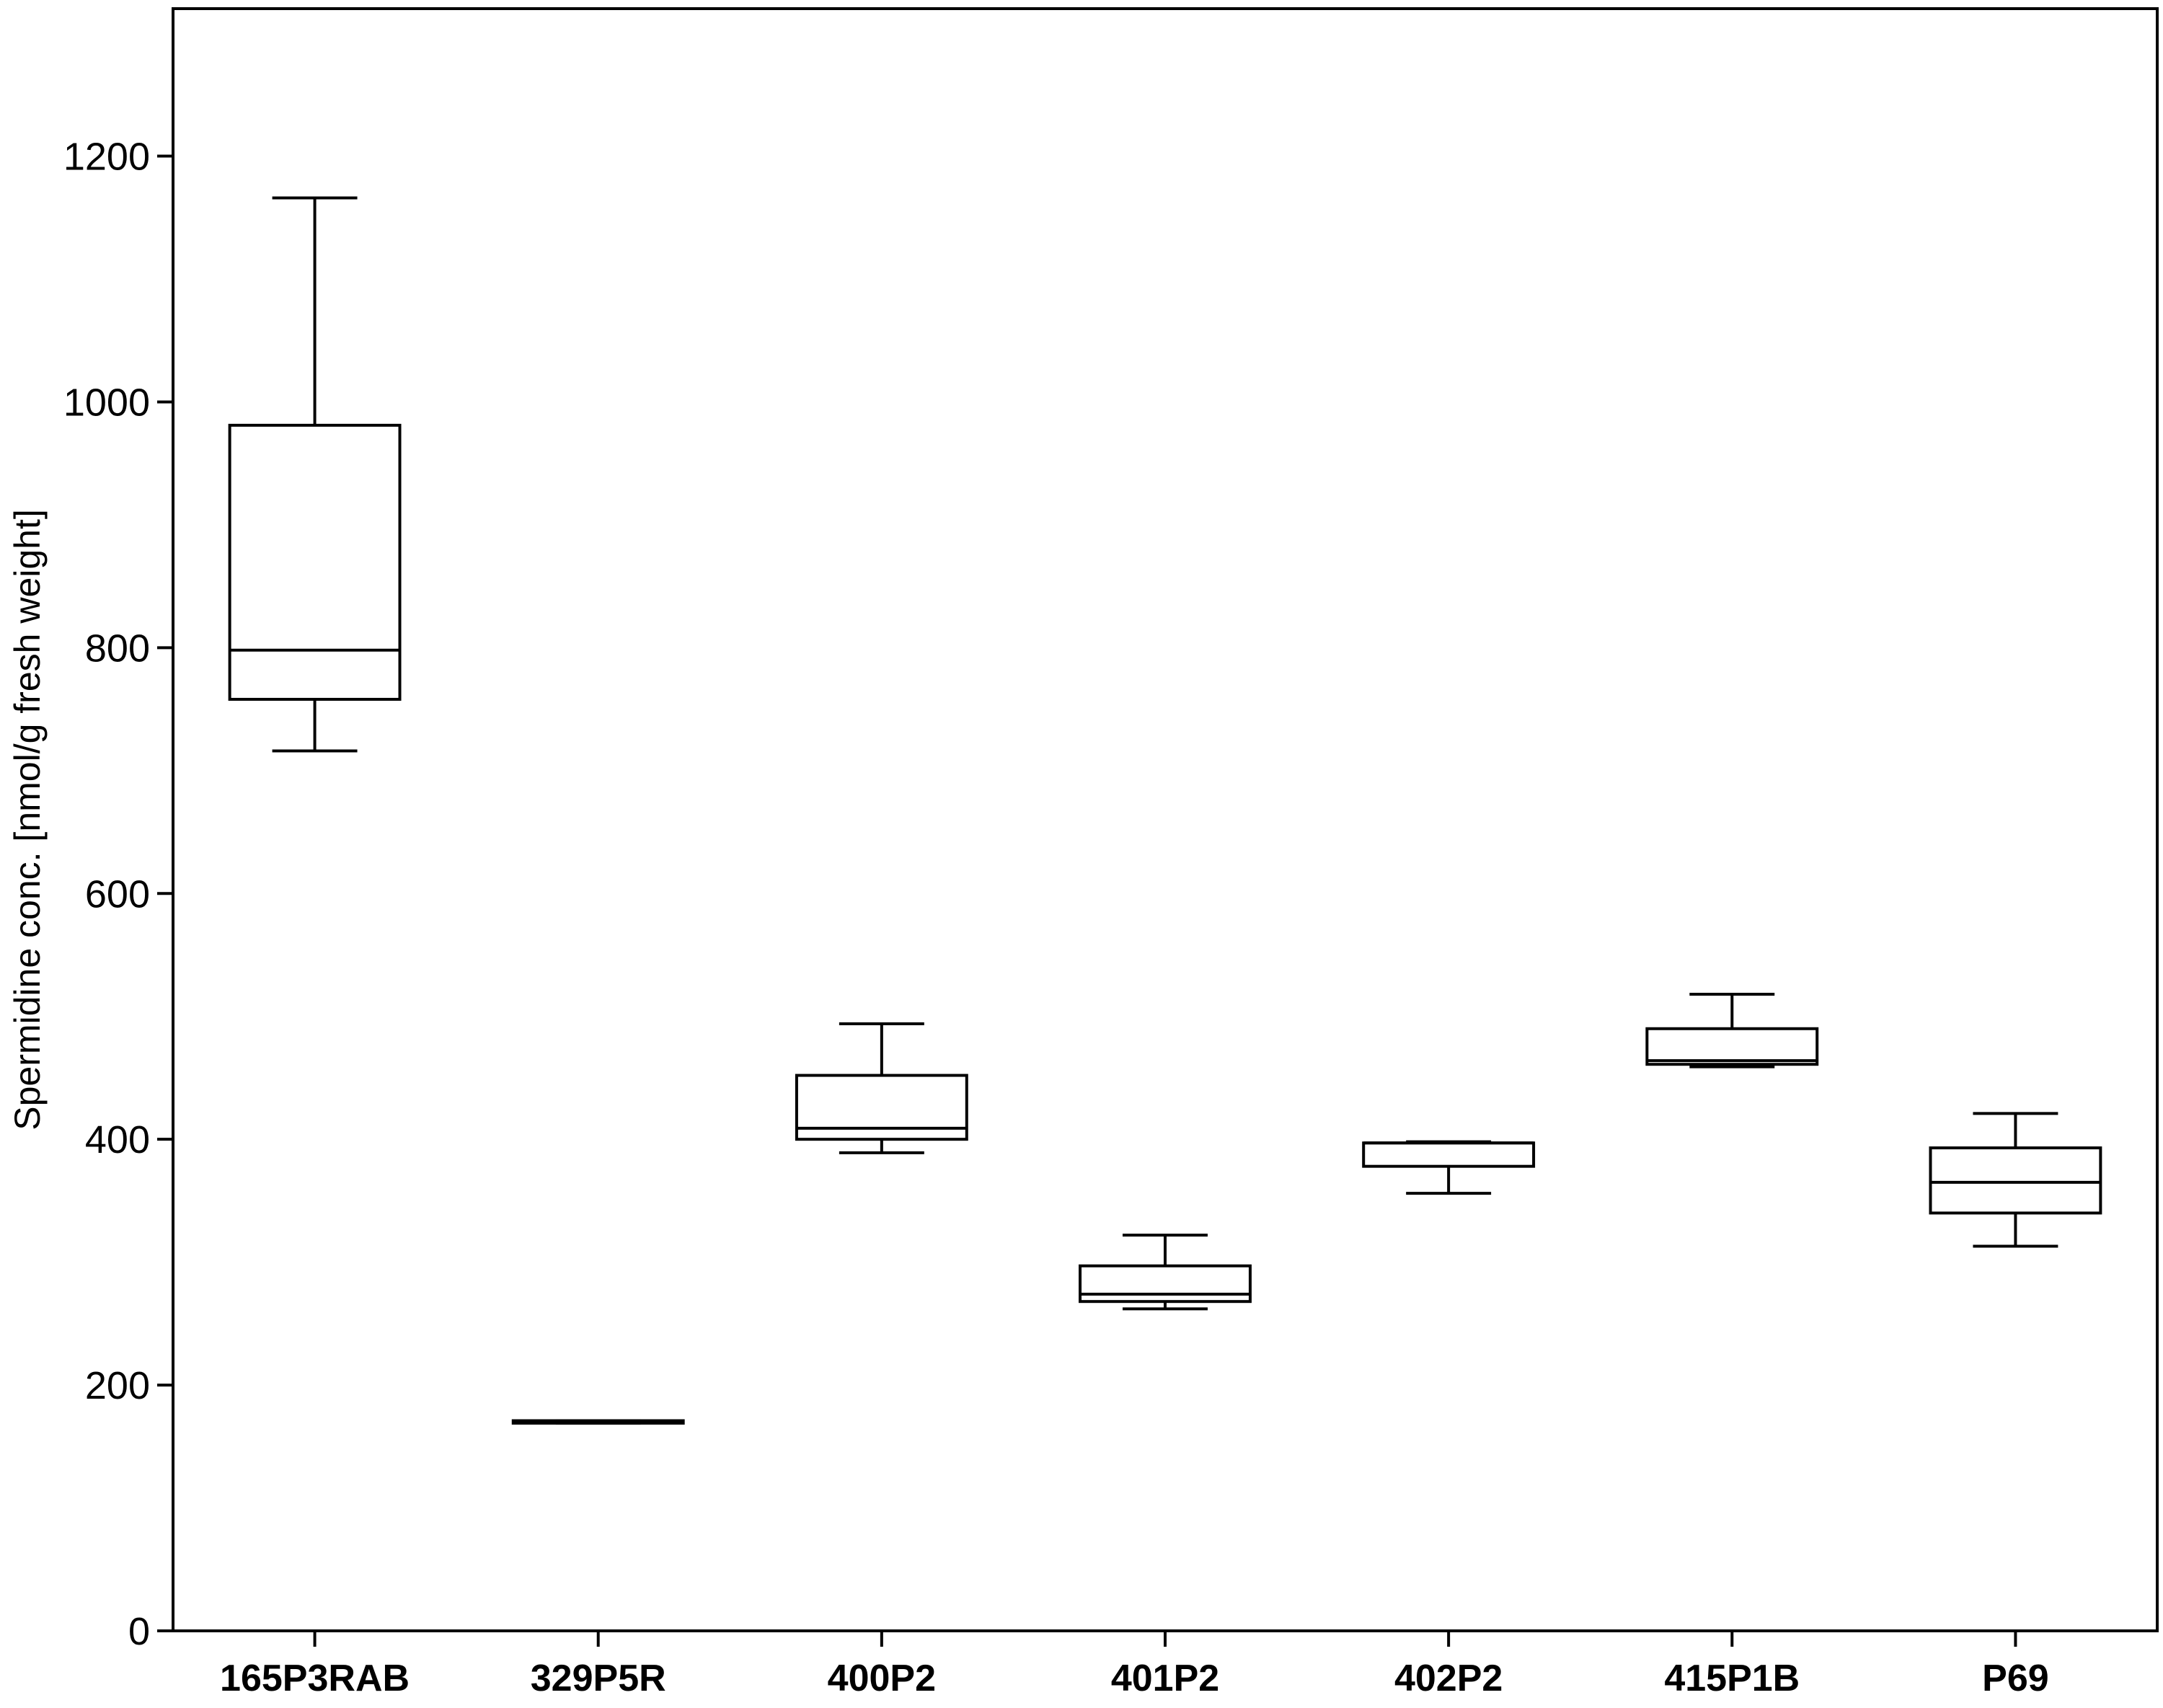 This screenshot has width=2163, height=1708. What do you see at coordinates (1165, 1678) in the screenshot?
I see `x-tick-label: 401P2` at bounding box center [1165, 1678].